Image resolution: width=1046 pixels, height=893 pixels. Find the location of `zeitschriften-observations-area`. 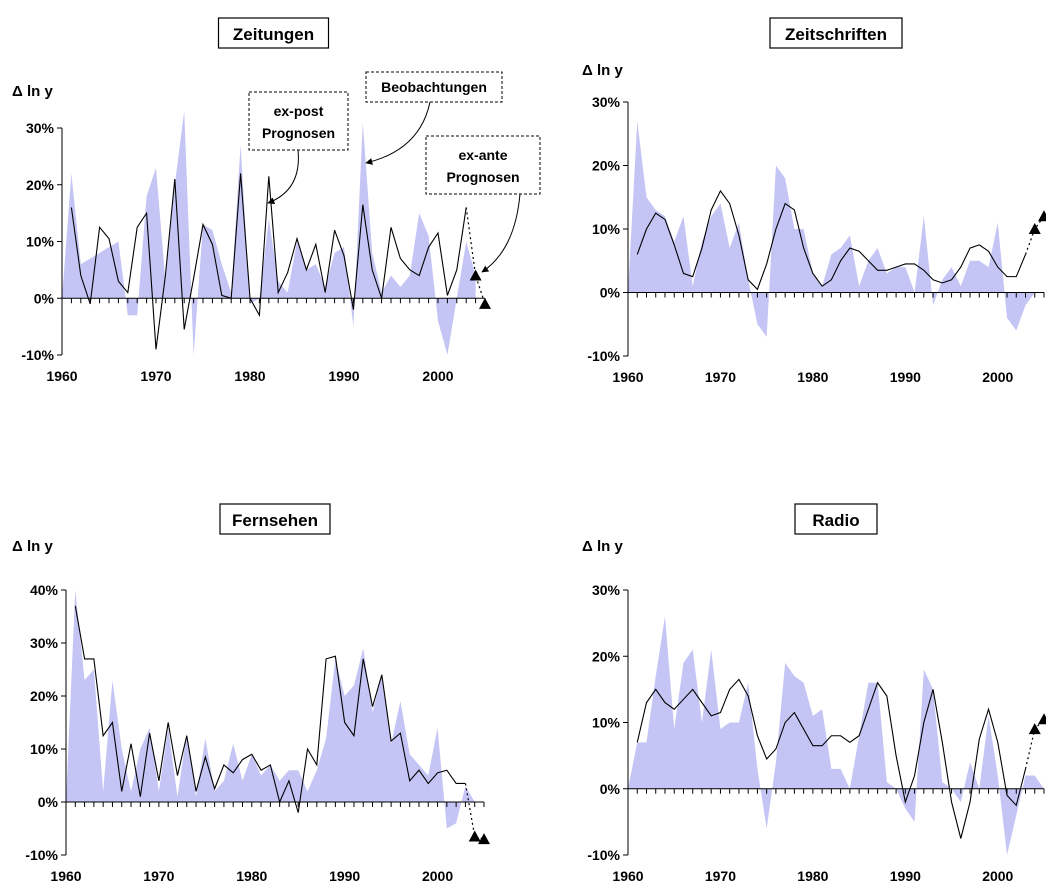

zeitschriften-observations-area is located at coordinates (836, 229).